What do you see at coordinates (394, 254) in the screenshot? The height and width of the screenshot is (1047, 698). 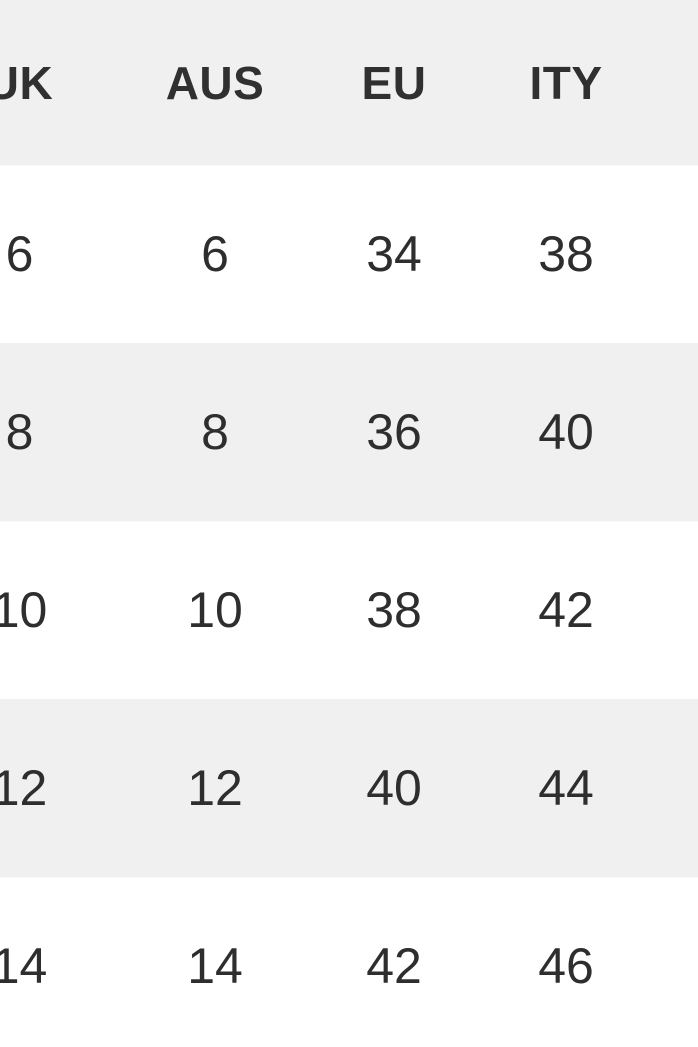 I see `cell-eu: 34` at bounding box center [394, 254].